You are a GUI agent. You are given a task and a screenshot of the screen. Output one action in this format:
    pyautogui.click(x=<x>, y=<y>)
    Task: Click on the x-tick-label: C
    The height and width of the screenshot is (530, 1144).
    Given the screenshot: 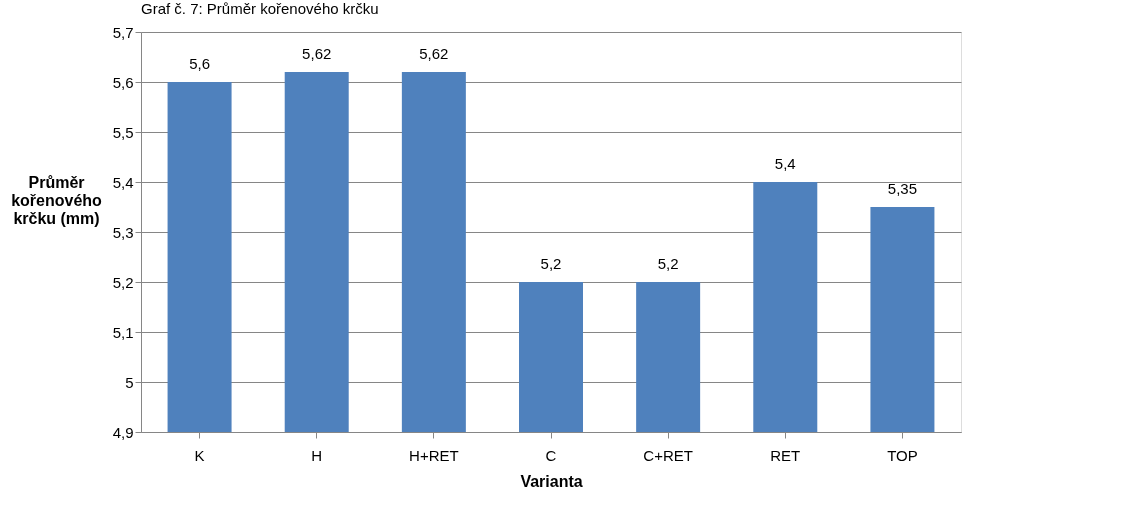 What is the action you would take?
    pyautogui.click(x=551, y=455)
    